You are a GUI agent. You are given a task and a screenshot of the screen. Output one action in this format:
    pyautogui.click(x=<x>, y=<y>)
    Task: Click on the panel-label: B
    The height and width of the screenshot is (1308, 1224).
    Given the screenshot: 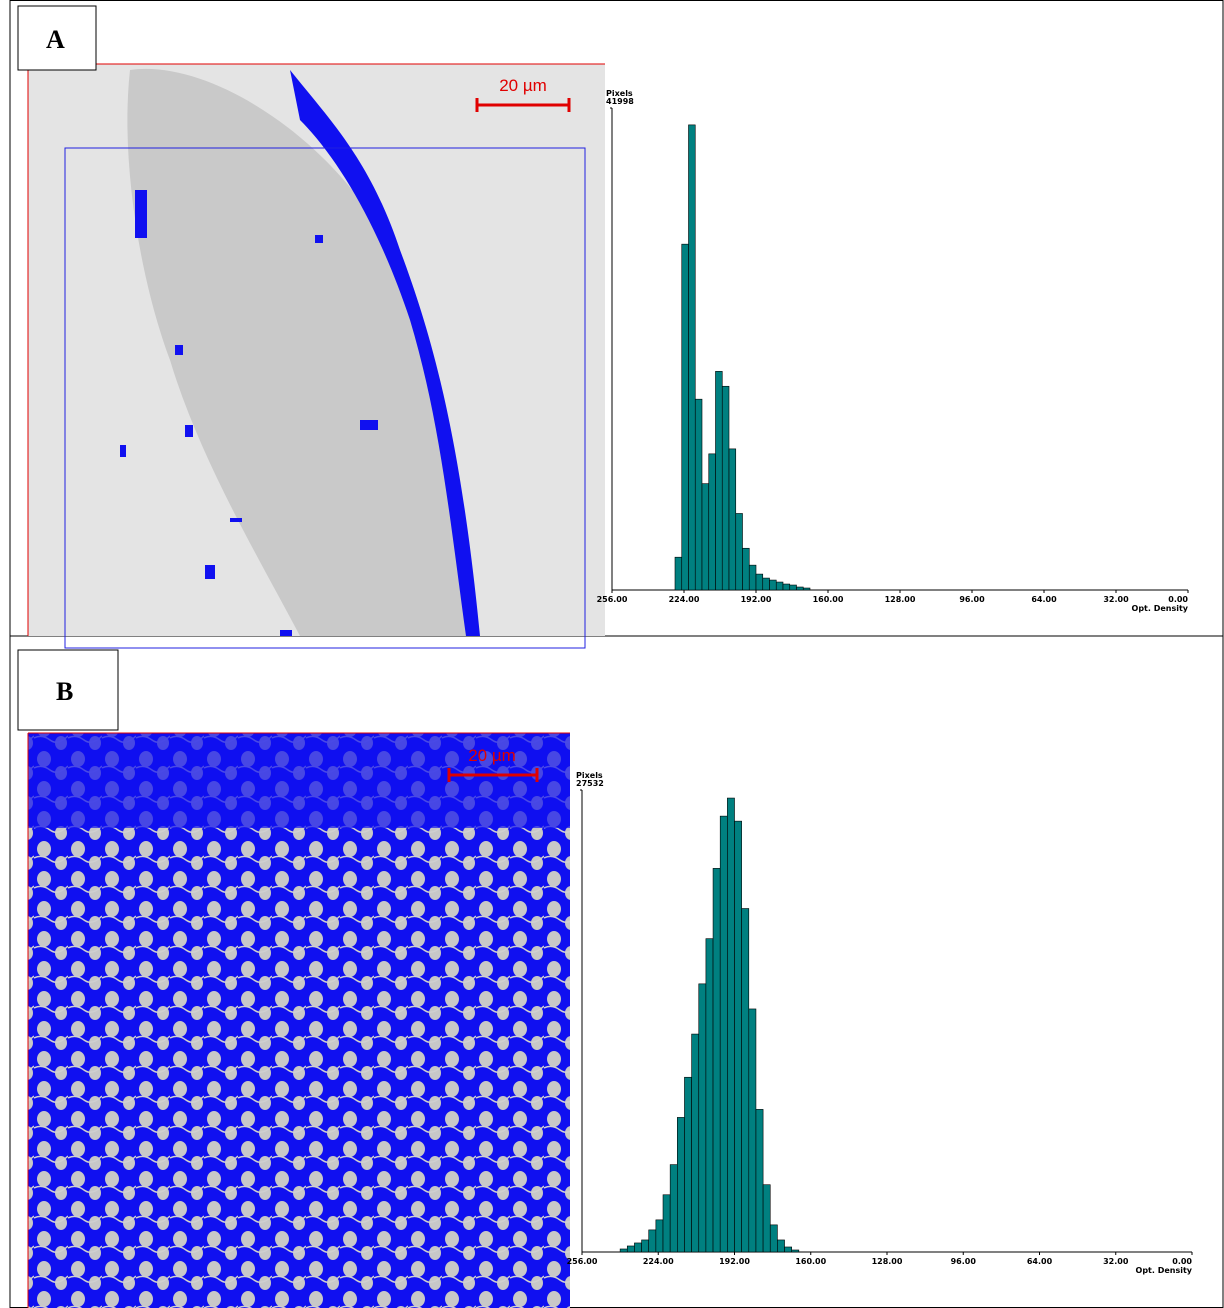 What is the action you would take?
    pyautogui.click(x=64, y=691)
    